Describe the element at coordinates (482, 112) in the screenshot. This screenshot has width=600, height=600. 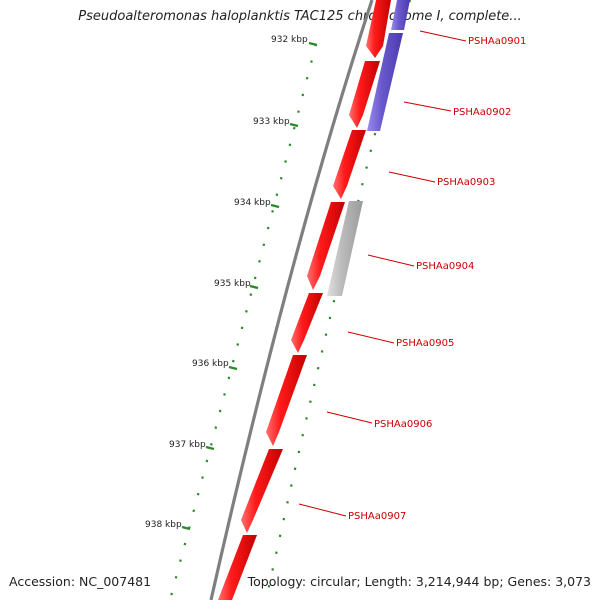
I see `gene-label: PSHAa0902` at that location.